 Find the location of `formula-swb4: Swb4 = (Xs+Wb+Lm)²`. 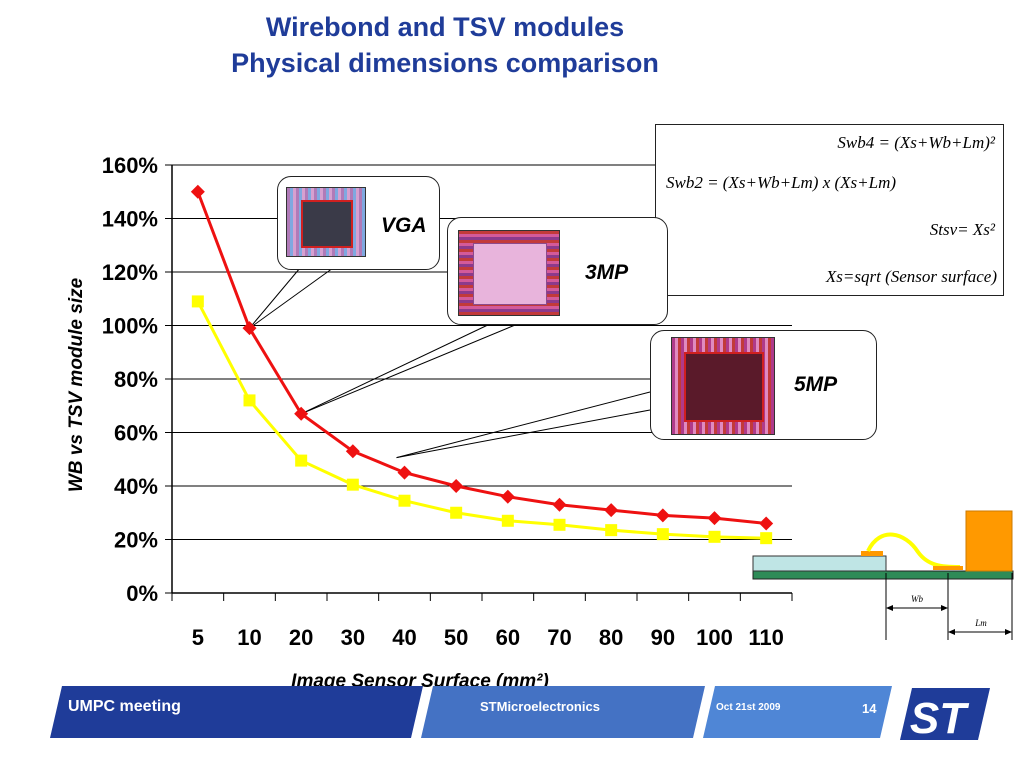

formula-swb4: Swb4 = (Xs+Wb+Lm)² is located at coordinates (916, 142).